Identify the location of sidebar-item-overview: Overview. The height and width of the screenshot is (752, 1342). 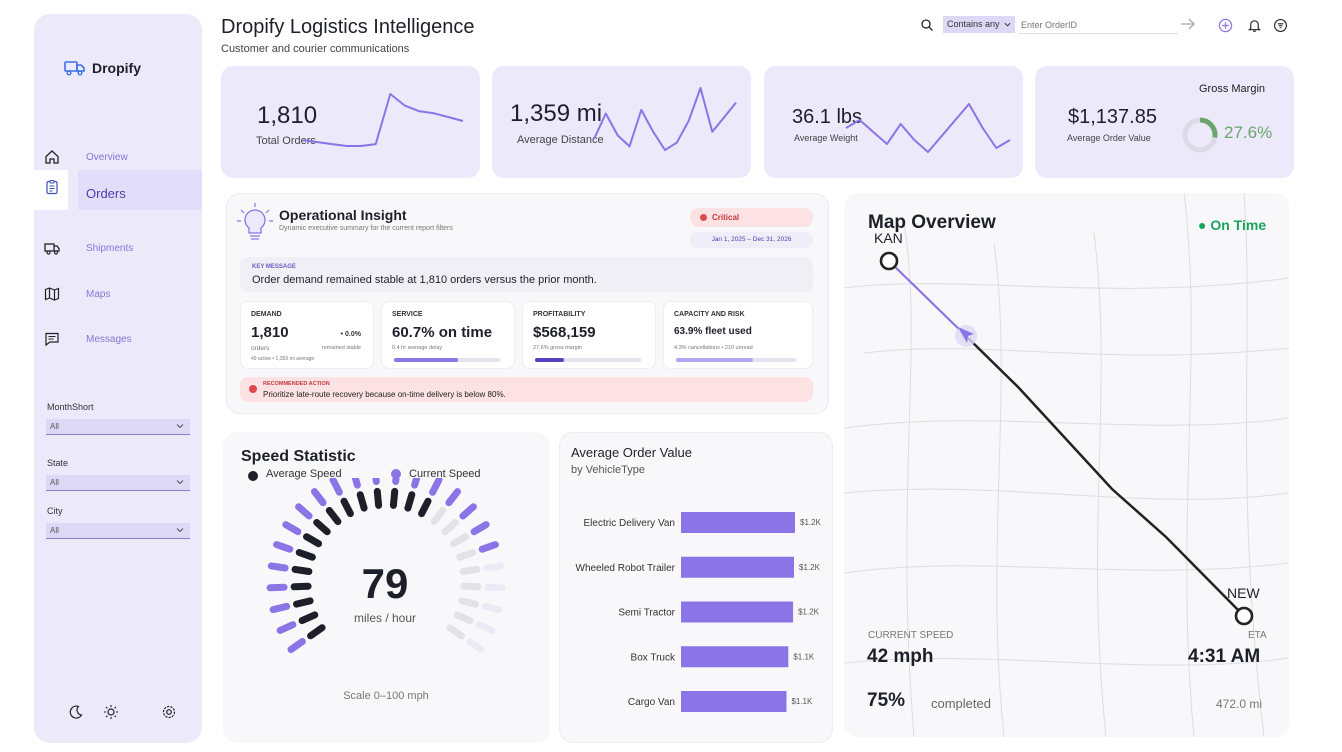
(118, 157).